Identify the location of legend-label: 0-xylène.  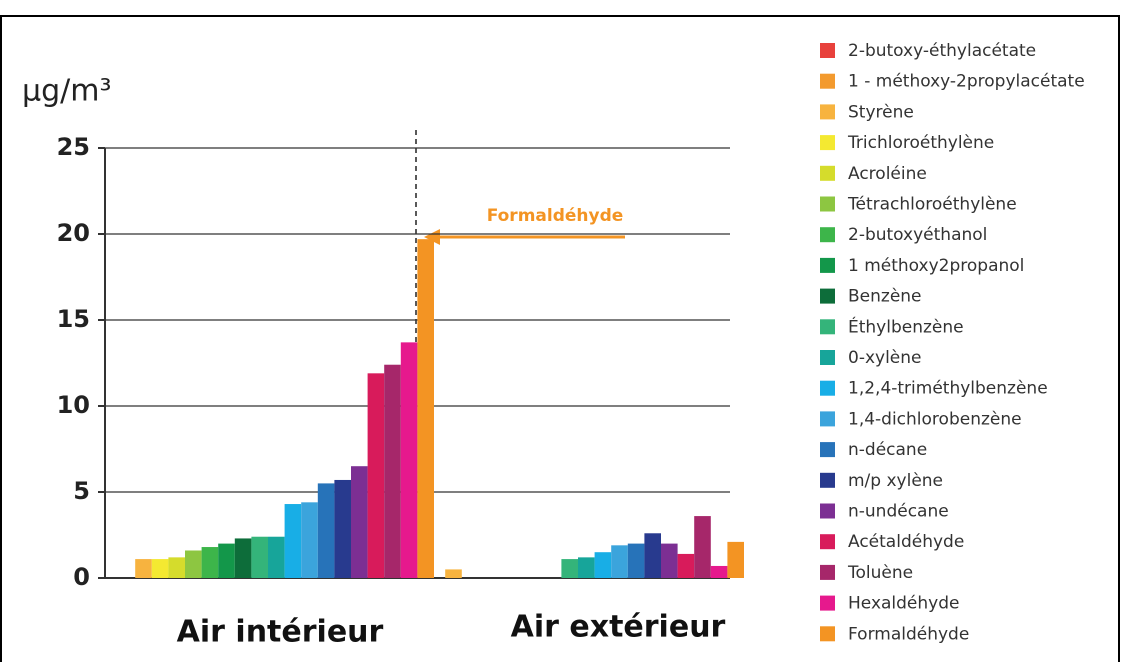
(885, 358).